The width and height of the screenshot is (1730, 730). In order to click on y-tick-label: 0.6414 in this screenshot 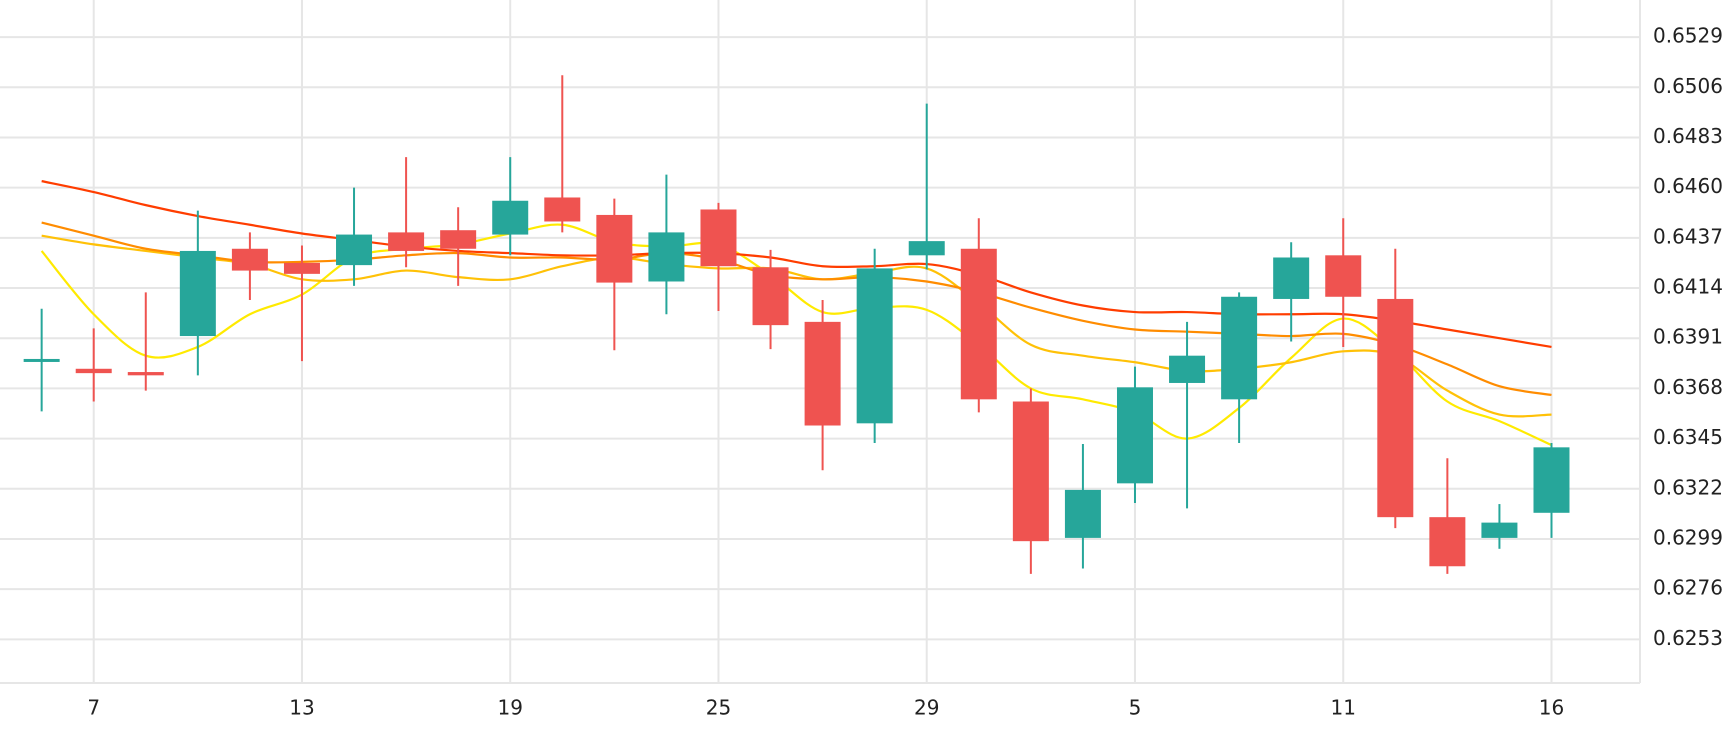, I will do `click(1688, 287)`.